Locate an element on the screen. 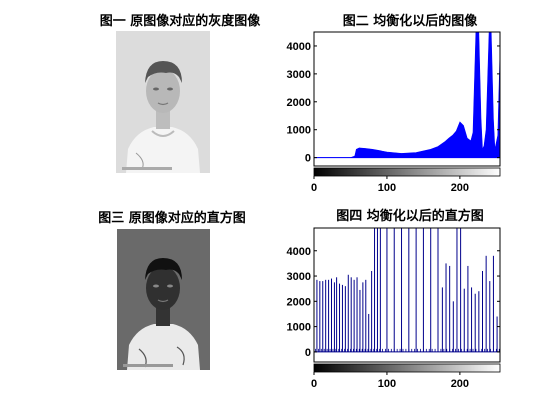 Image resolution: width=553 pixels, height=415 pixels. title-equalized-image-hist: 图二 均衡化以后的图像 is located at coordinates (410, 21).